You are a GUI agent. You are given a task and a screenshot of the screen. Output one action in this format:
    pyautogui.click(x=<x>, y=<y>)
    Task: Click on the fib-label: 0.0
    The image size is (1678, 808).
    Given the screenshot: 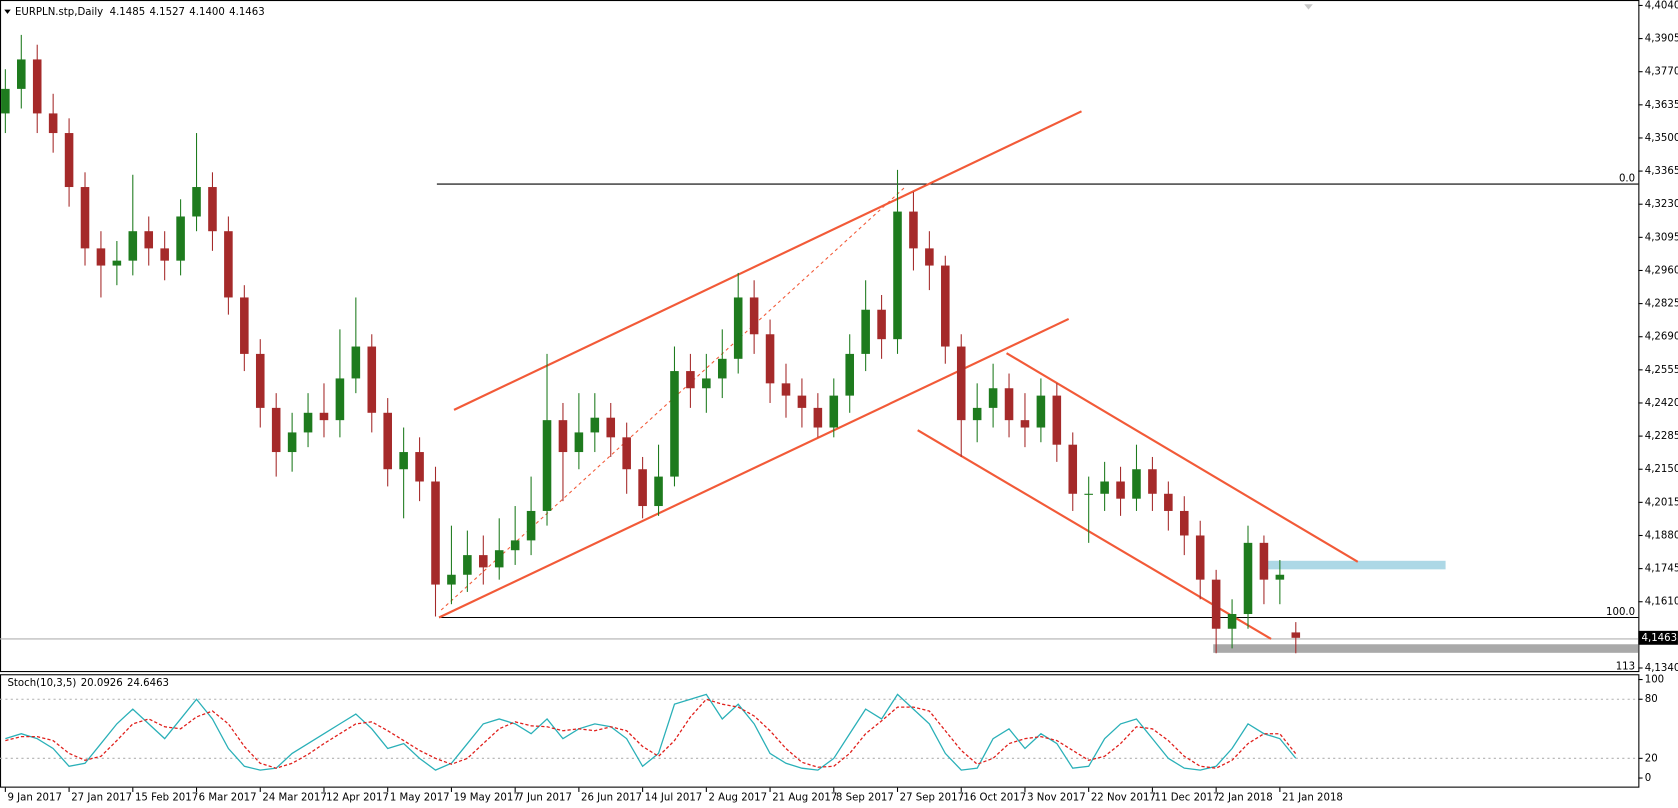 What is the action you would take?
    pyautogui.click(x=1627, y=179)
    